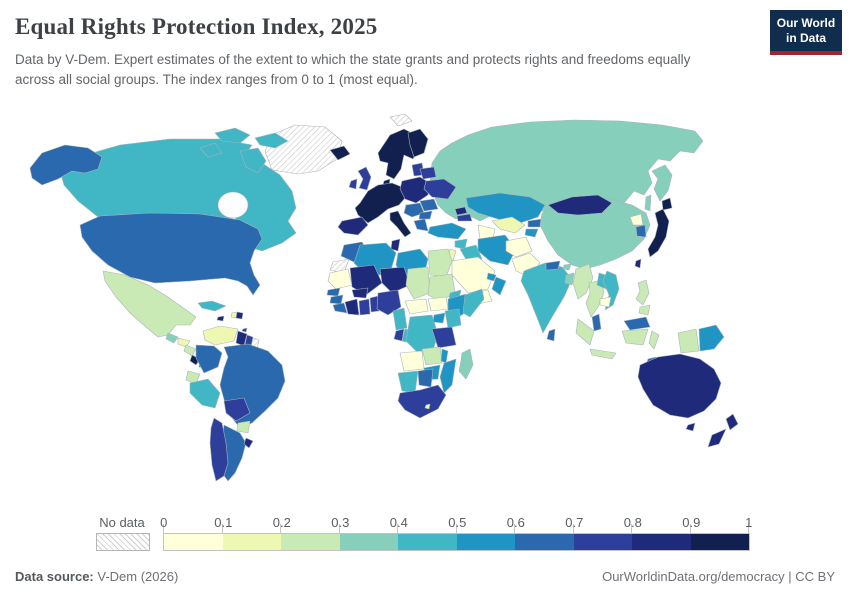 The height and width of the screenshot is (600, 850). Describe the element at coordinates (432, 356) in the screenshot. I see `country-zambia` at that location.